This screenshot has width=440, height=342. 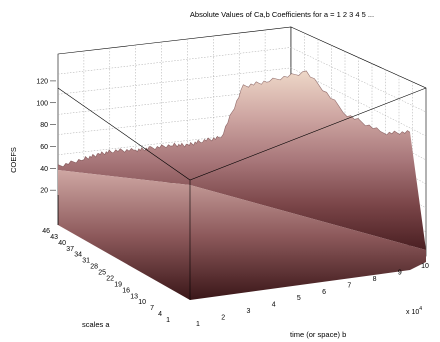 What do you see at coordinates (78, 255) in the screenshot?
I see `y-tick-label: 34` at bounding box center [78, 255].